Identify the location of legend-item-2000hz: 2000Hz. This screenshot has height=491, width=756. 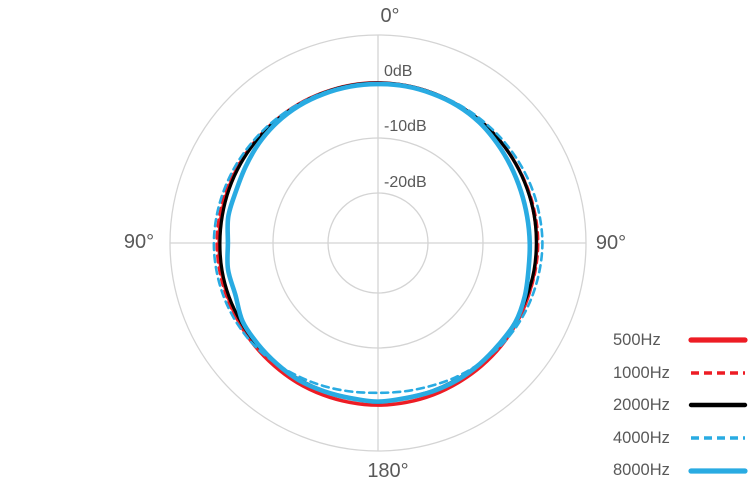
(680, 405).